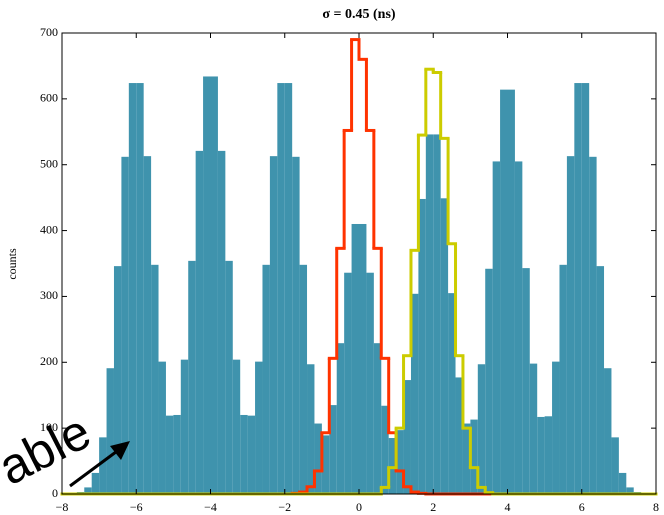  Describe the element at coordinates (49, 361) in the screenshot. I see `y-tick-label: 200` at that location.